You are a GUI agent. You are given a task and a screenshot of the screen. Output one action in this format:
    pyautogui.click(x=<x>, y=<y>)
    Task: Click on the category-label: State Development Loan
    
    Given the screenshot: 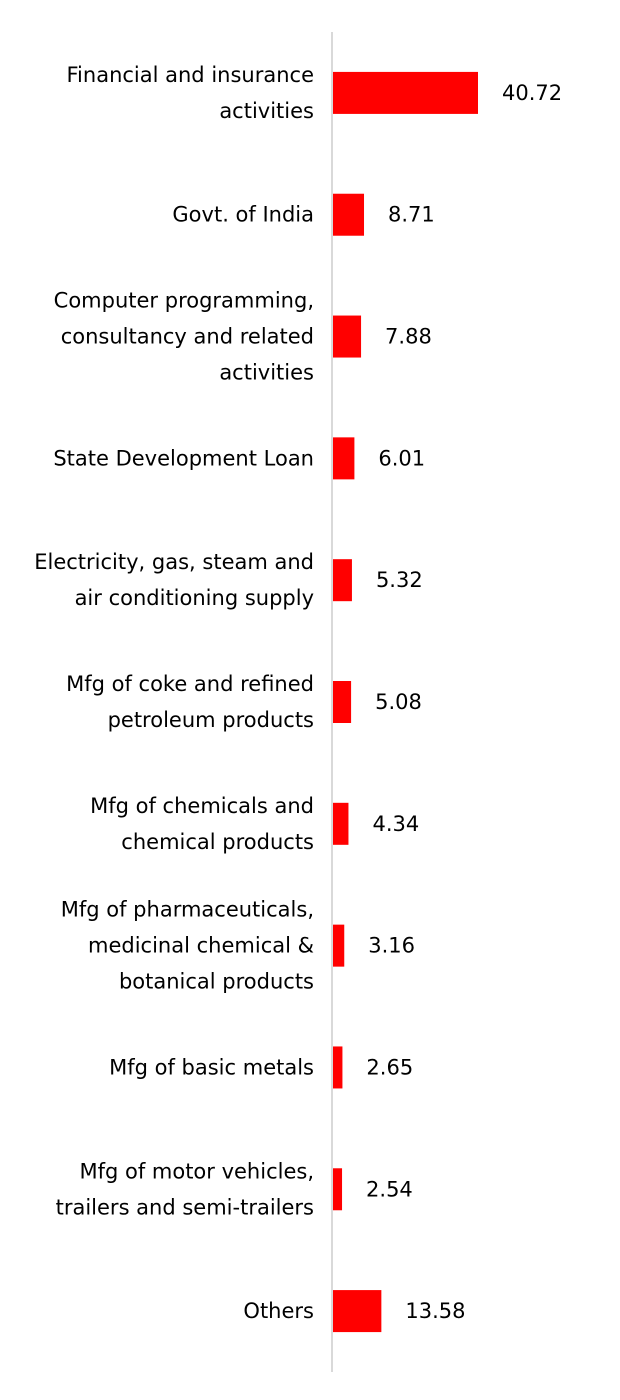 What is the action you would take?
    pyautogui.click(x=183, y=458)
    